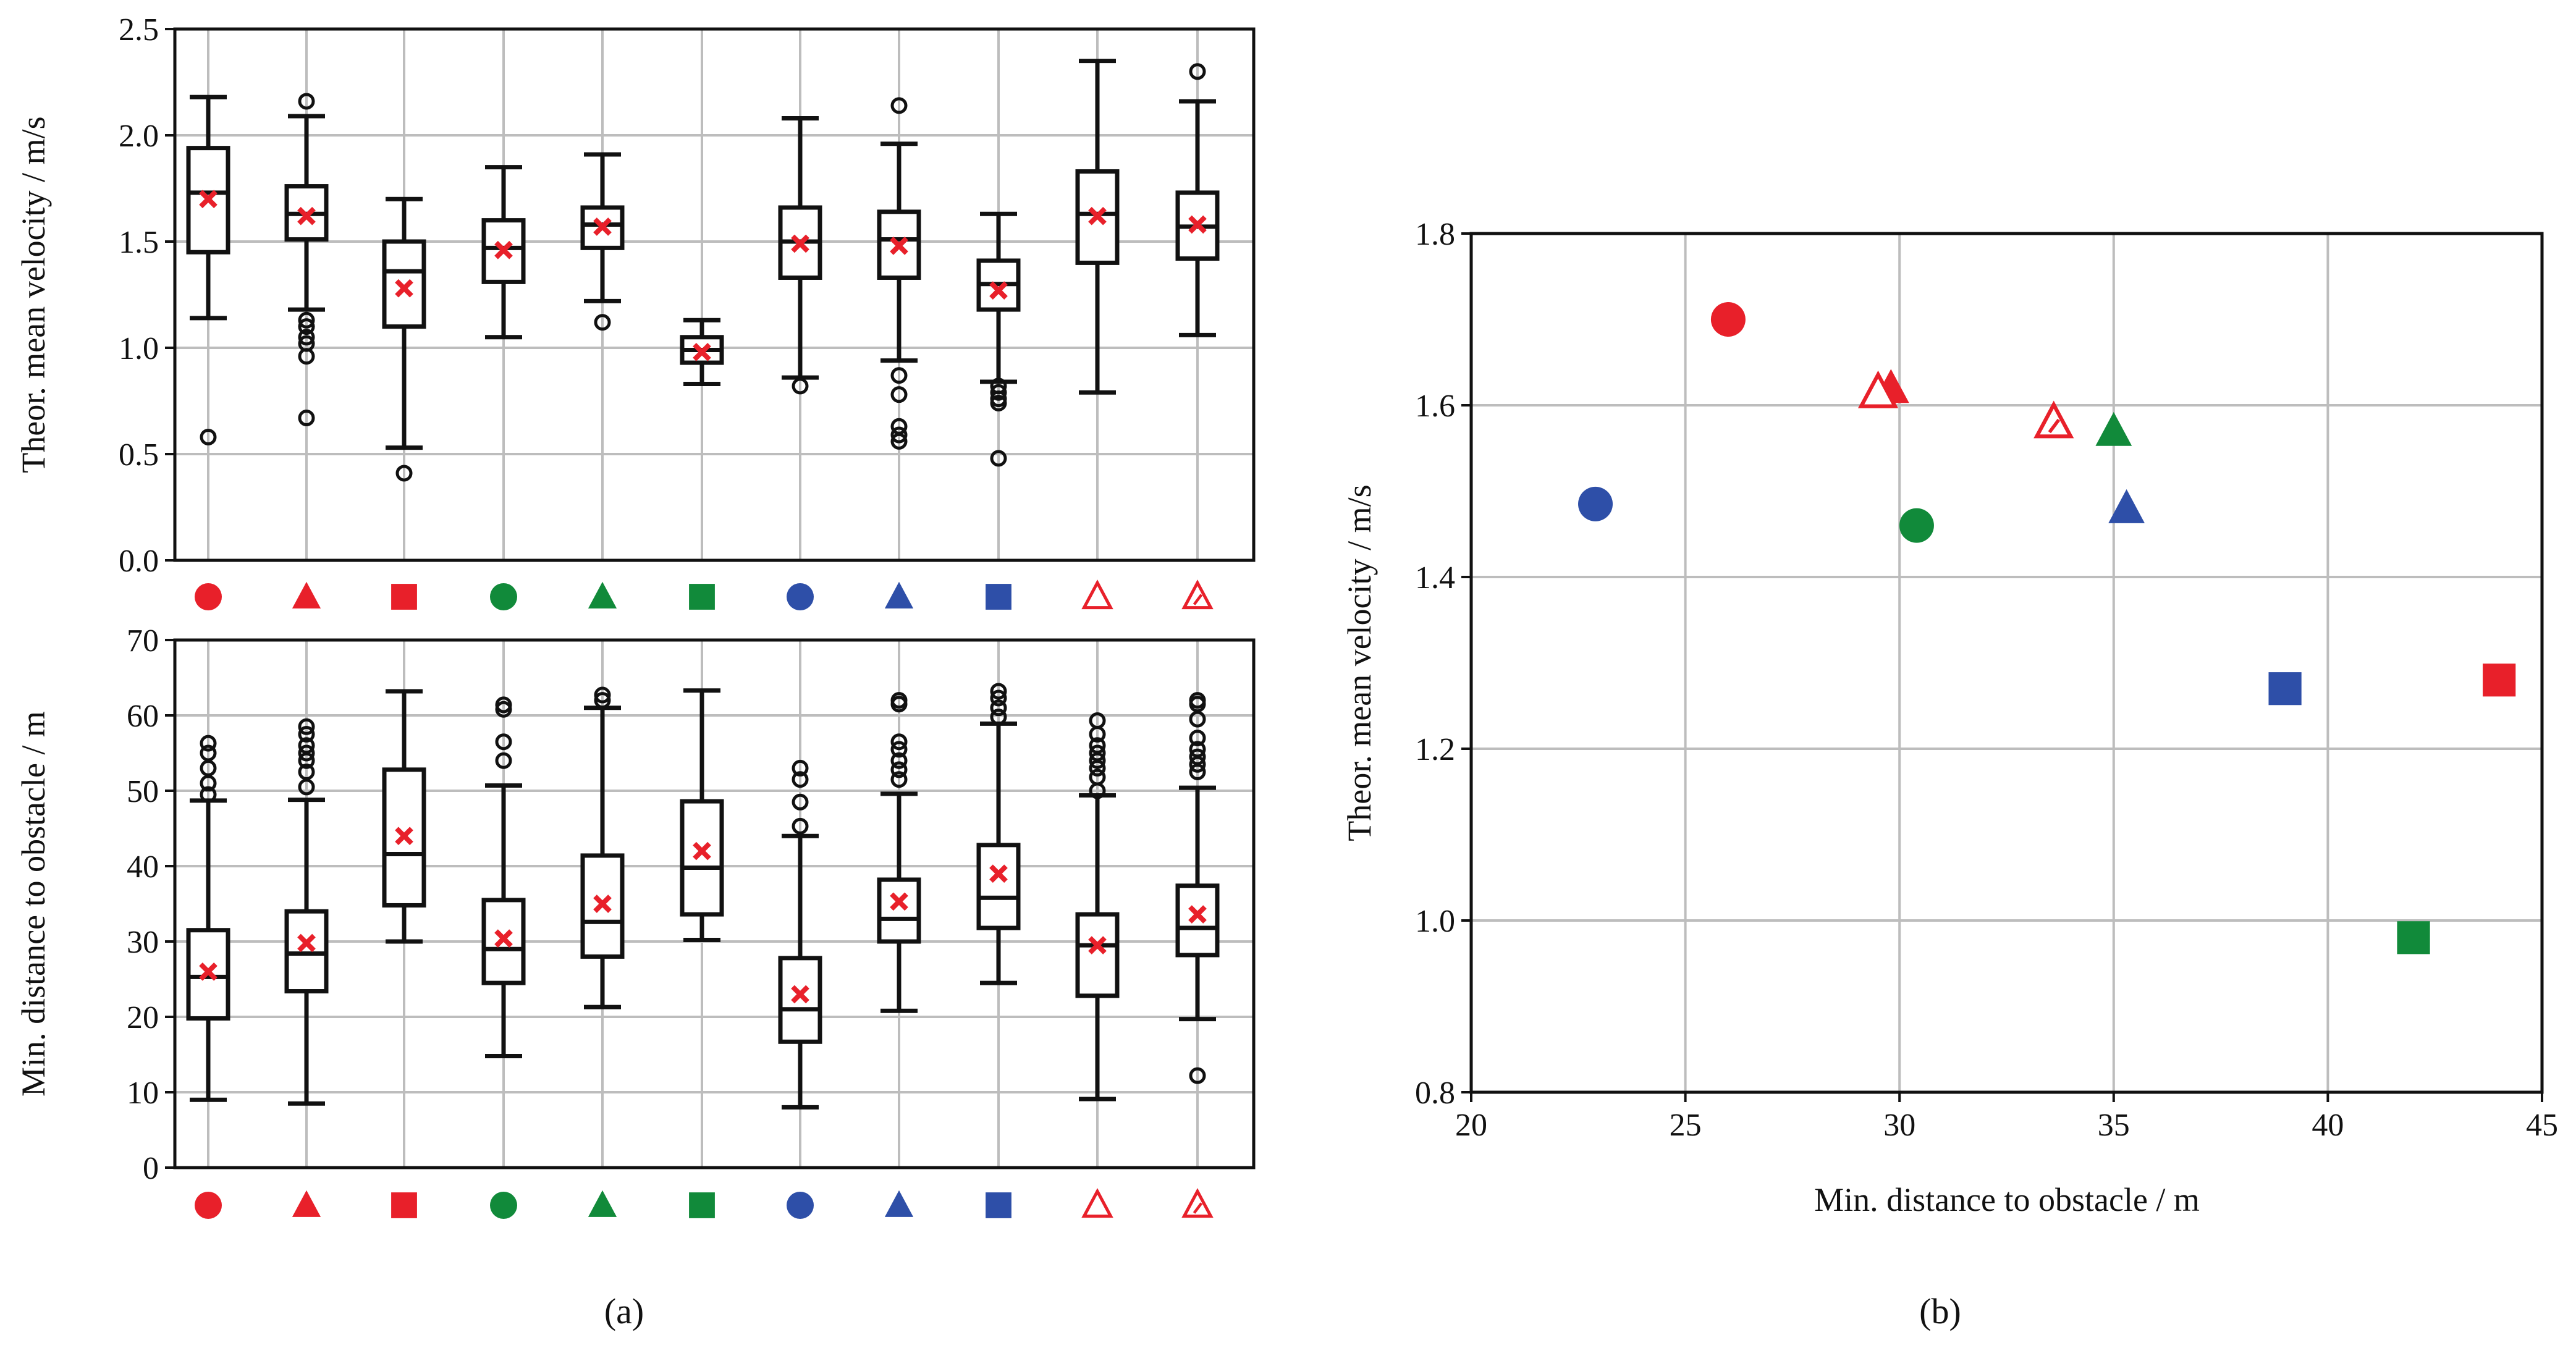 The height and width of the screenshot is (1348, 2576). Describe the element at coordinates (1435, 235) in the screenshot. I see `scatter-ytick-label-5: 1.8` at that location.